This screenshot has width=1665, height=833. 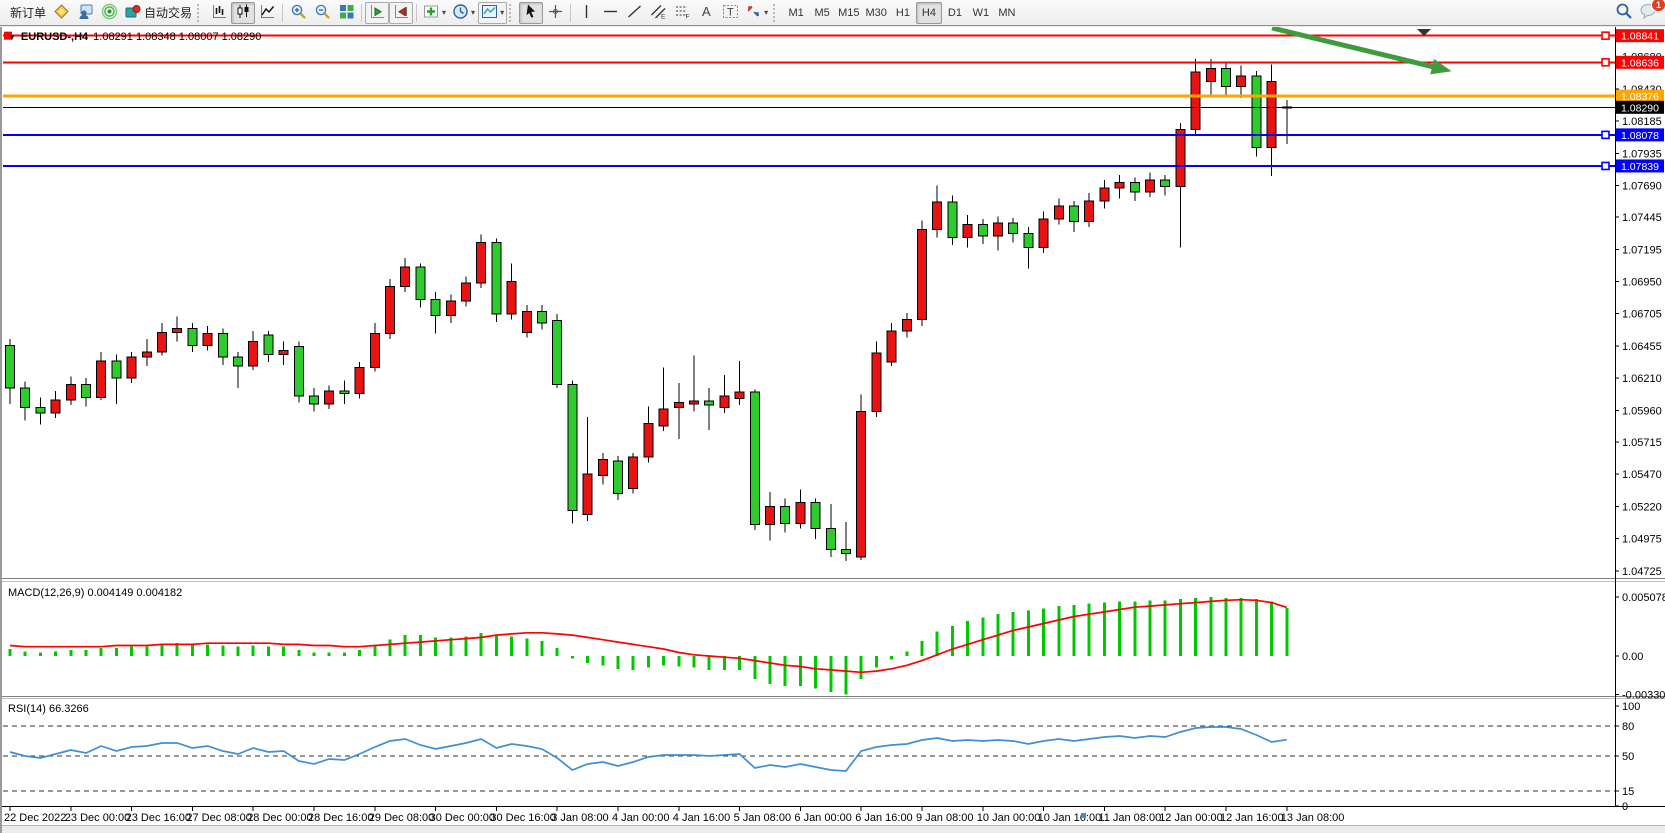 I want to click on line-chart-button, so click(x=267, y=13).